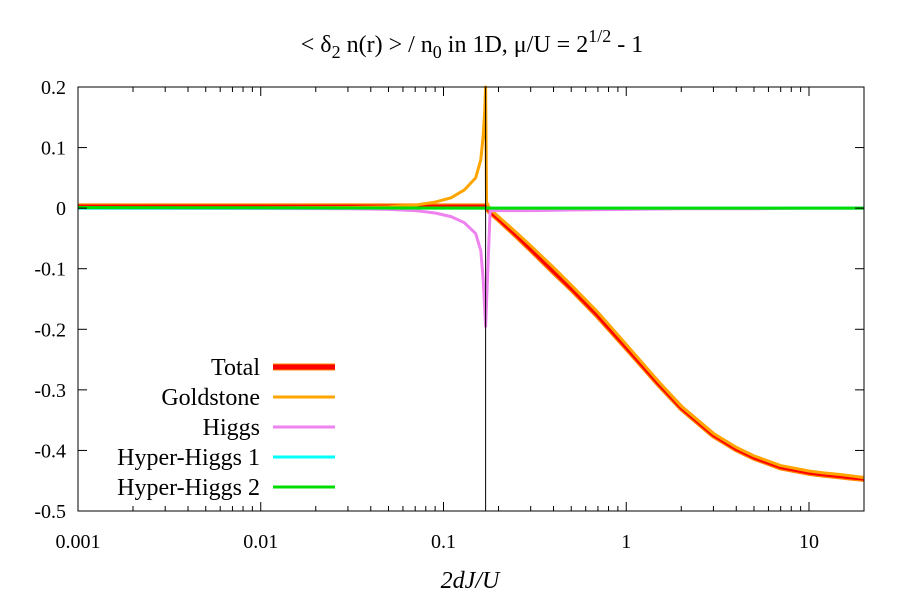  Describe the element at coordinates (809, 542) in the screenshot. I see `x-tick-label: 10` at that location.